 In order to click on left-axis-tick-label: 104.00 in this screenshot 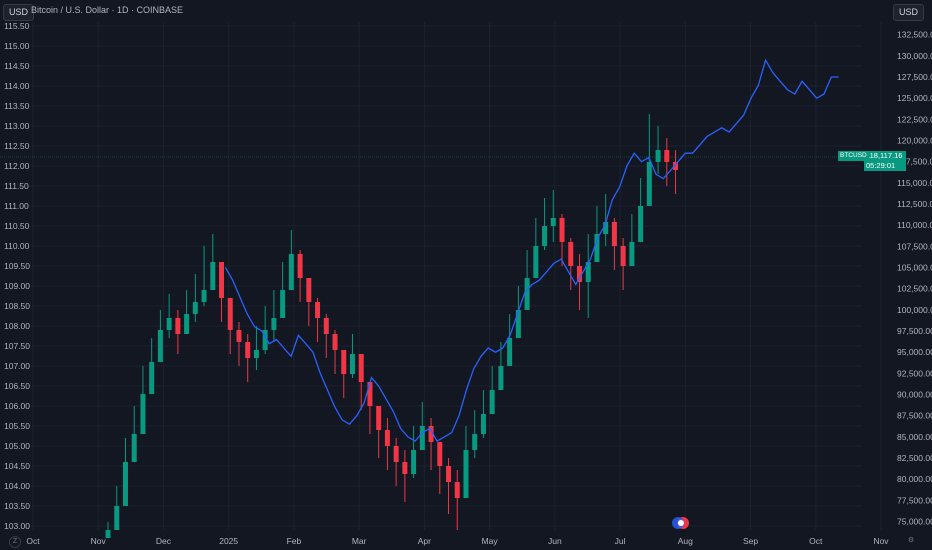, I will do `click(17, 486)`.